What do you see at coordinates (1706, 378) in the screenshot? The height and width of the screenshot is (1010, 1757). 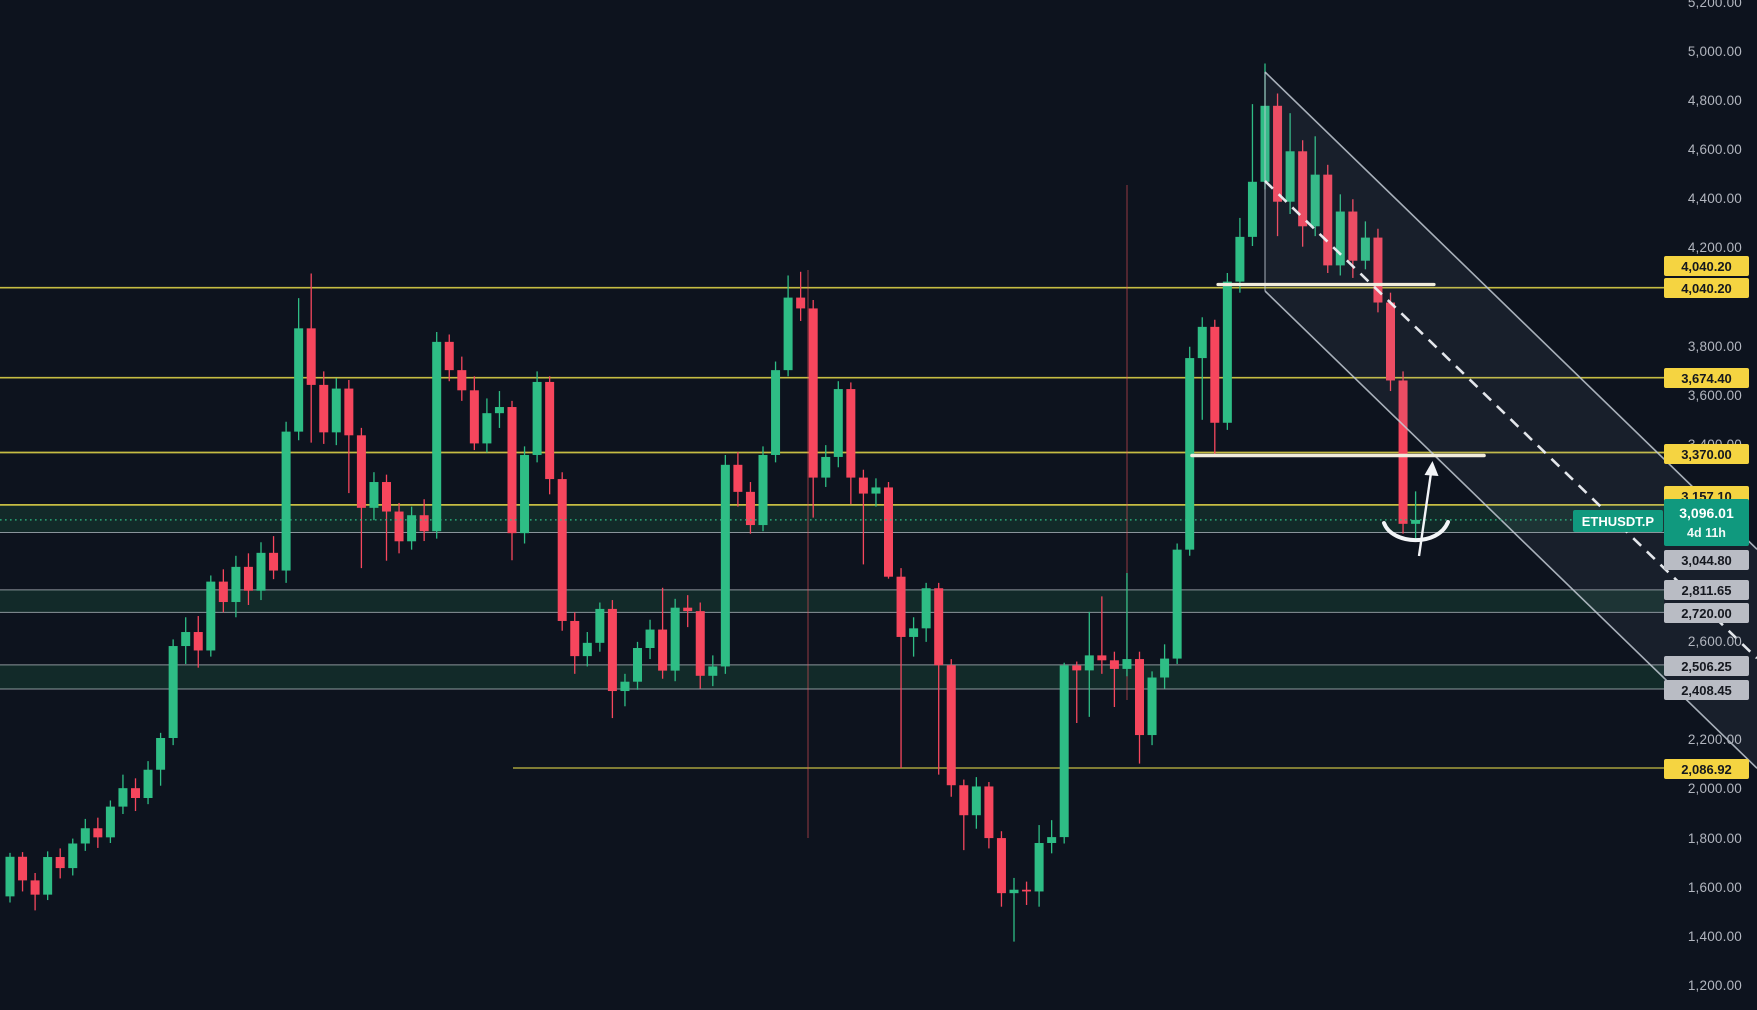 I see `price-level-label: 3,674.40` at bounding box center [1706, 378].